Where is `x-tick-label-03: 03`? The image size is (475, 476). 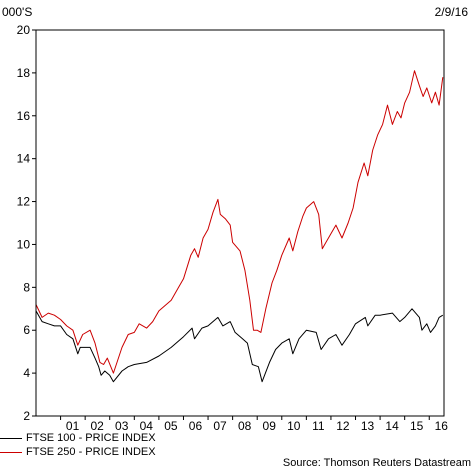
x-tick-label-03: 03 is located at coordinates (122, 426).